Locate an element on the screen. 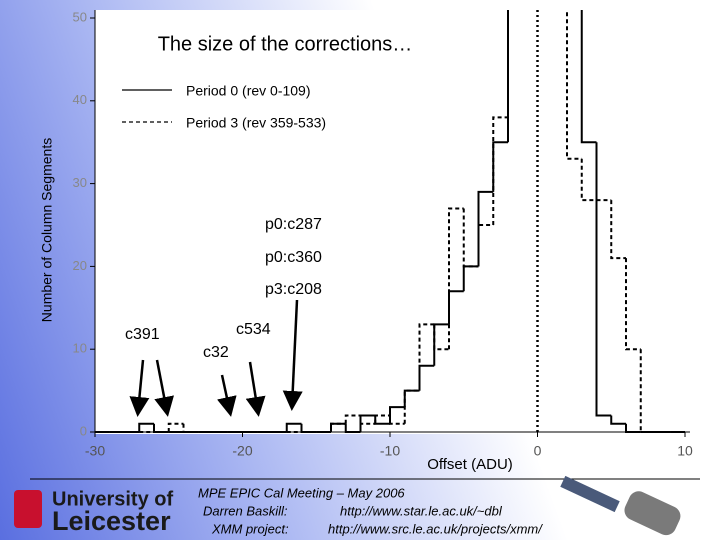  y-tick-label: 10 is located at coordinates (80, 348).